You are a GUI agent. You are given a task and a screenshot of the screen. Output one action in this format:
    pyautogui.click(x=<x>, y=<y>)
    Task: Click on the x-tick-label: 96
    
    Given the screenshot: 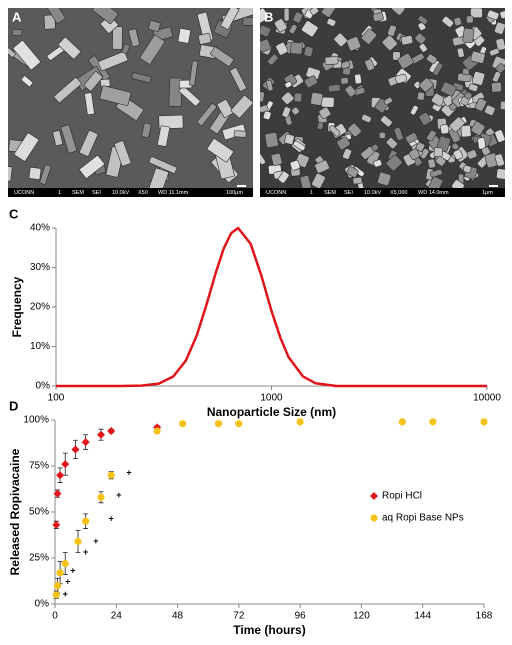 What is the action you would take?
    pyautogui.click(x=301, y=616)
    